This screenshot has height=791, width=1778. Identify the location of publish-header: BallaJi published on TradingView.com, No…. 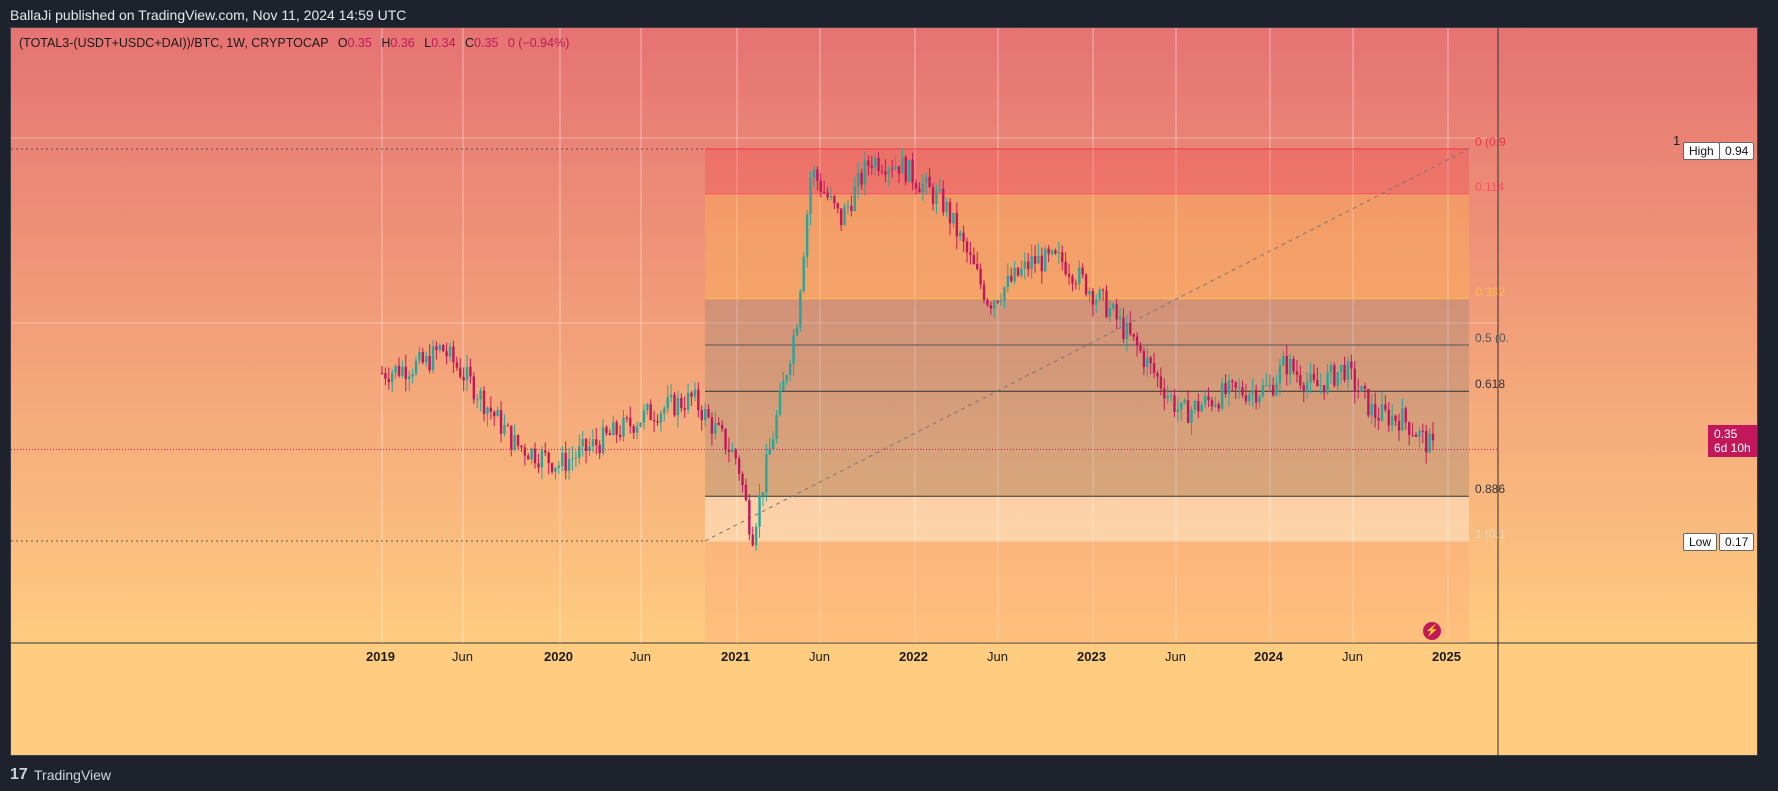
(889, 14).